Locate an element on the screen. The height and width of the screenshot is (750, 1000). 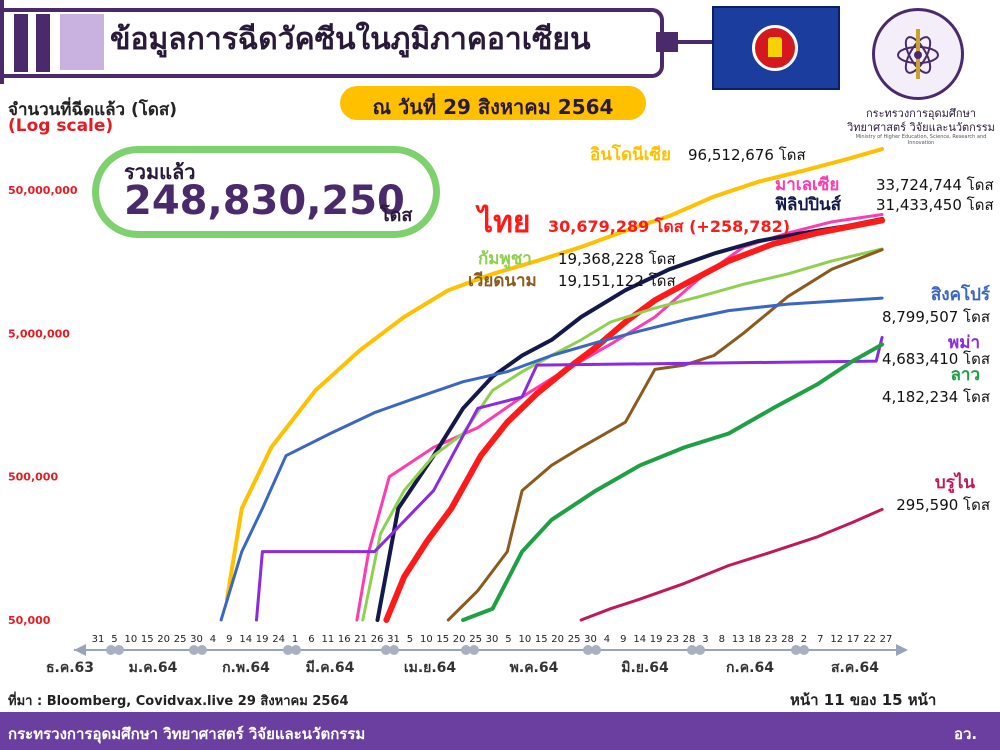
x-day-tick-label: 13 is located at coordinates (738, 639).